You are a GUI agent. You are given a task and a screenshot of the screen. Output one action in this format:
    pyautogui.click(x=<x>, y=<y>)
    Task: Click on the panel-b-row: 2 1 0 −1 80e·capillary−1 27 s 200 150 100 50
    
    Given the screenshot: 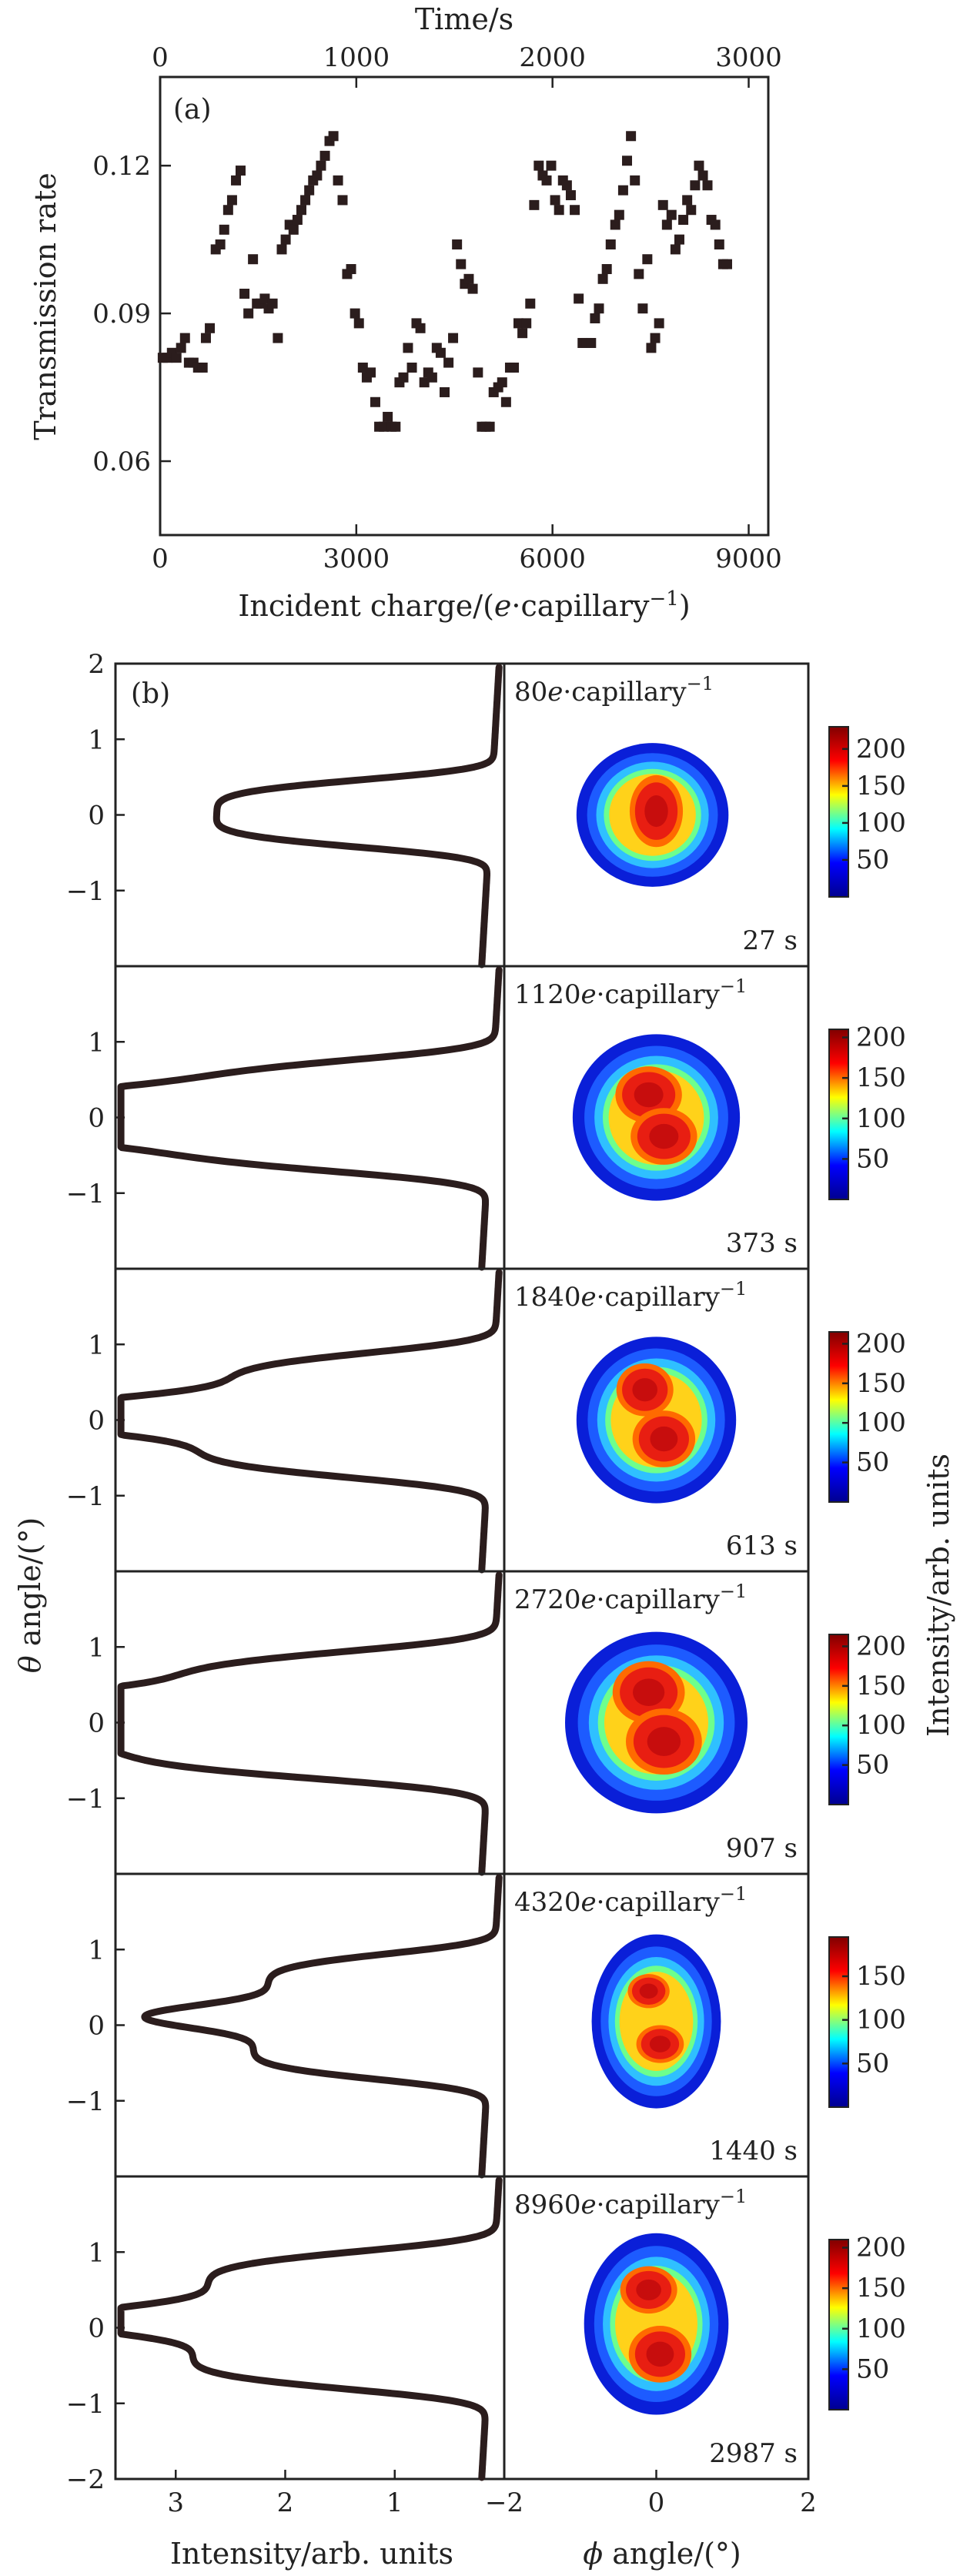 What is the action you would take?
    pyautogui.click(x=486, y=809)
    